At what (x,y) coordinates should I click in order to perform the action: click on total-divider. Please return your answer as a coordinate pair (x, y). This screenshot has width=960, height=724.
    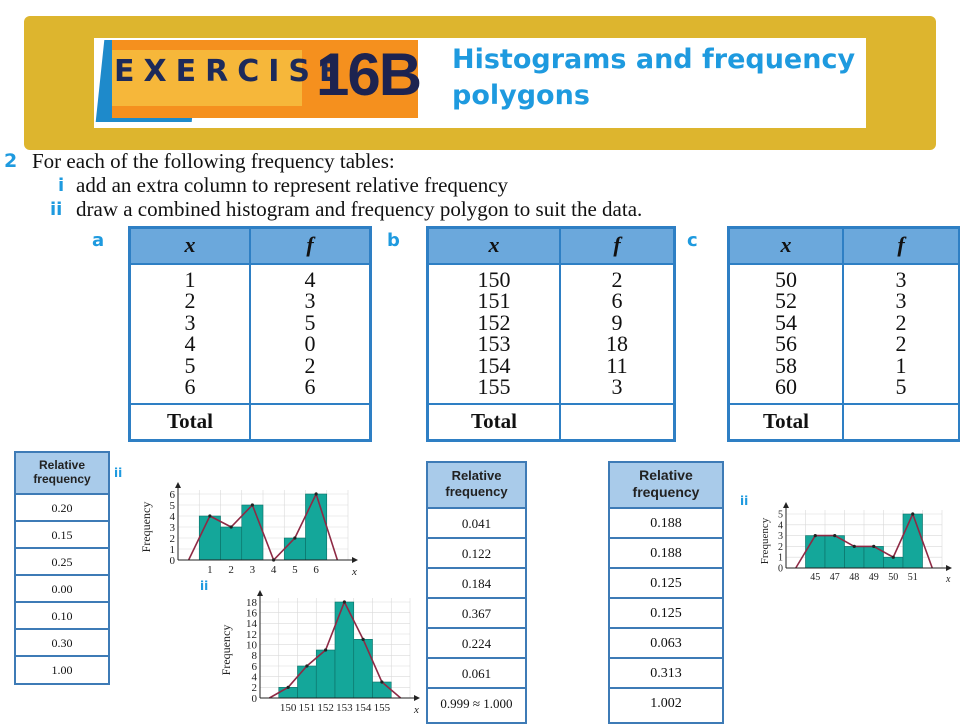
    Looking at the image, I should click on (844, 404).